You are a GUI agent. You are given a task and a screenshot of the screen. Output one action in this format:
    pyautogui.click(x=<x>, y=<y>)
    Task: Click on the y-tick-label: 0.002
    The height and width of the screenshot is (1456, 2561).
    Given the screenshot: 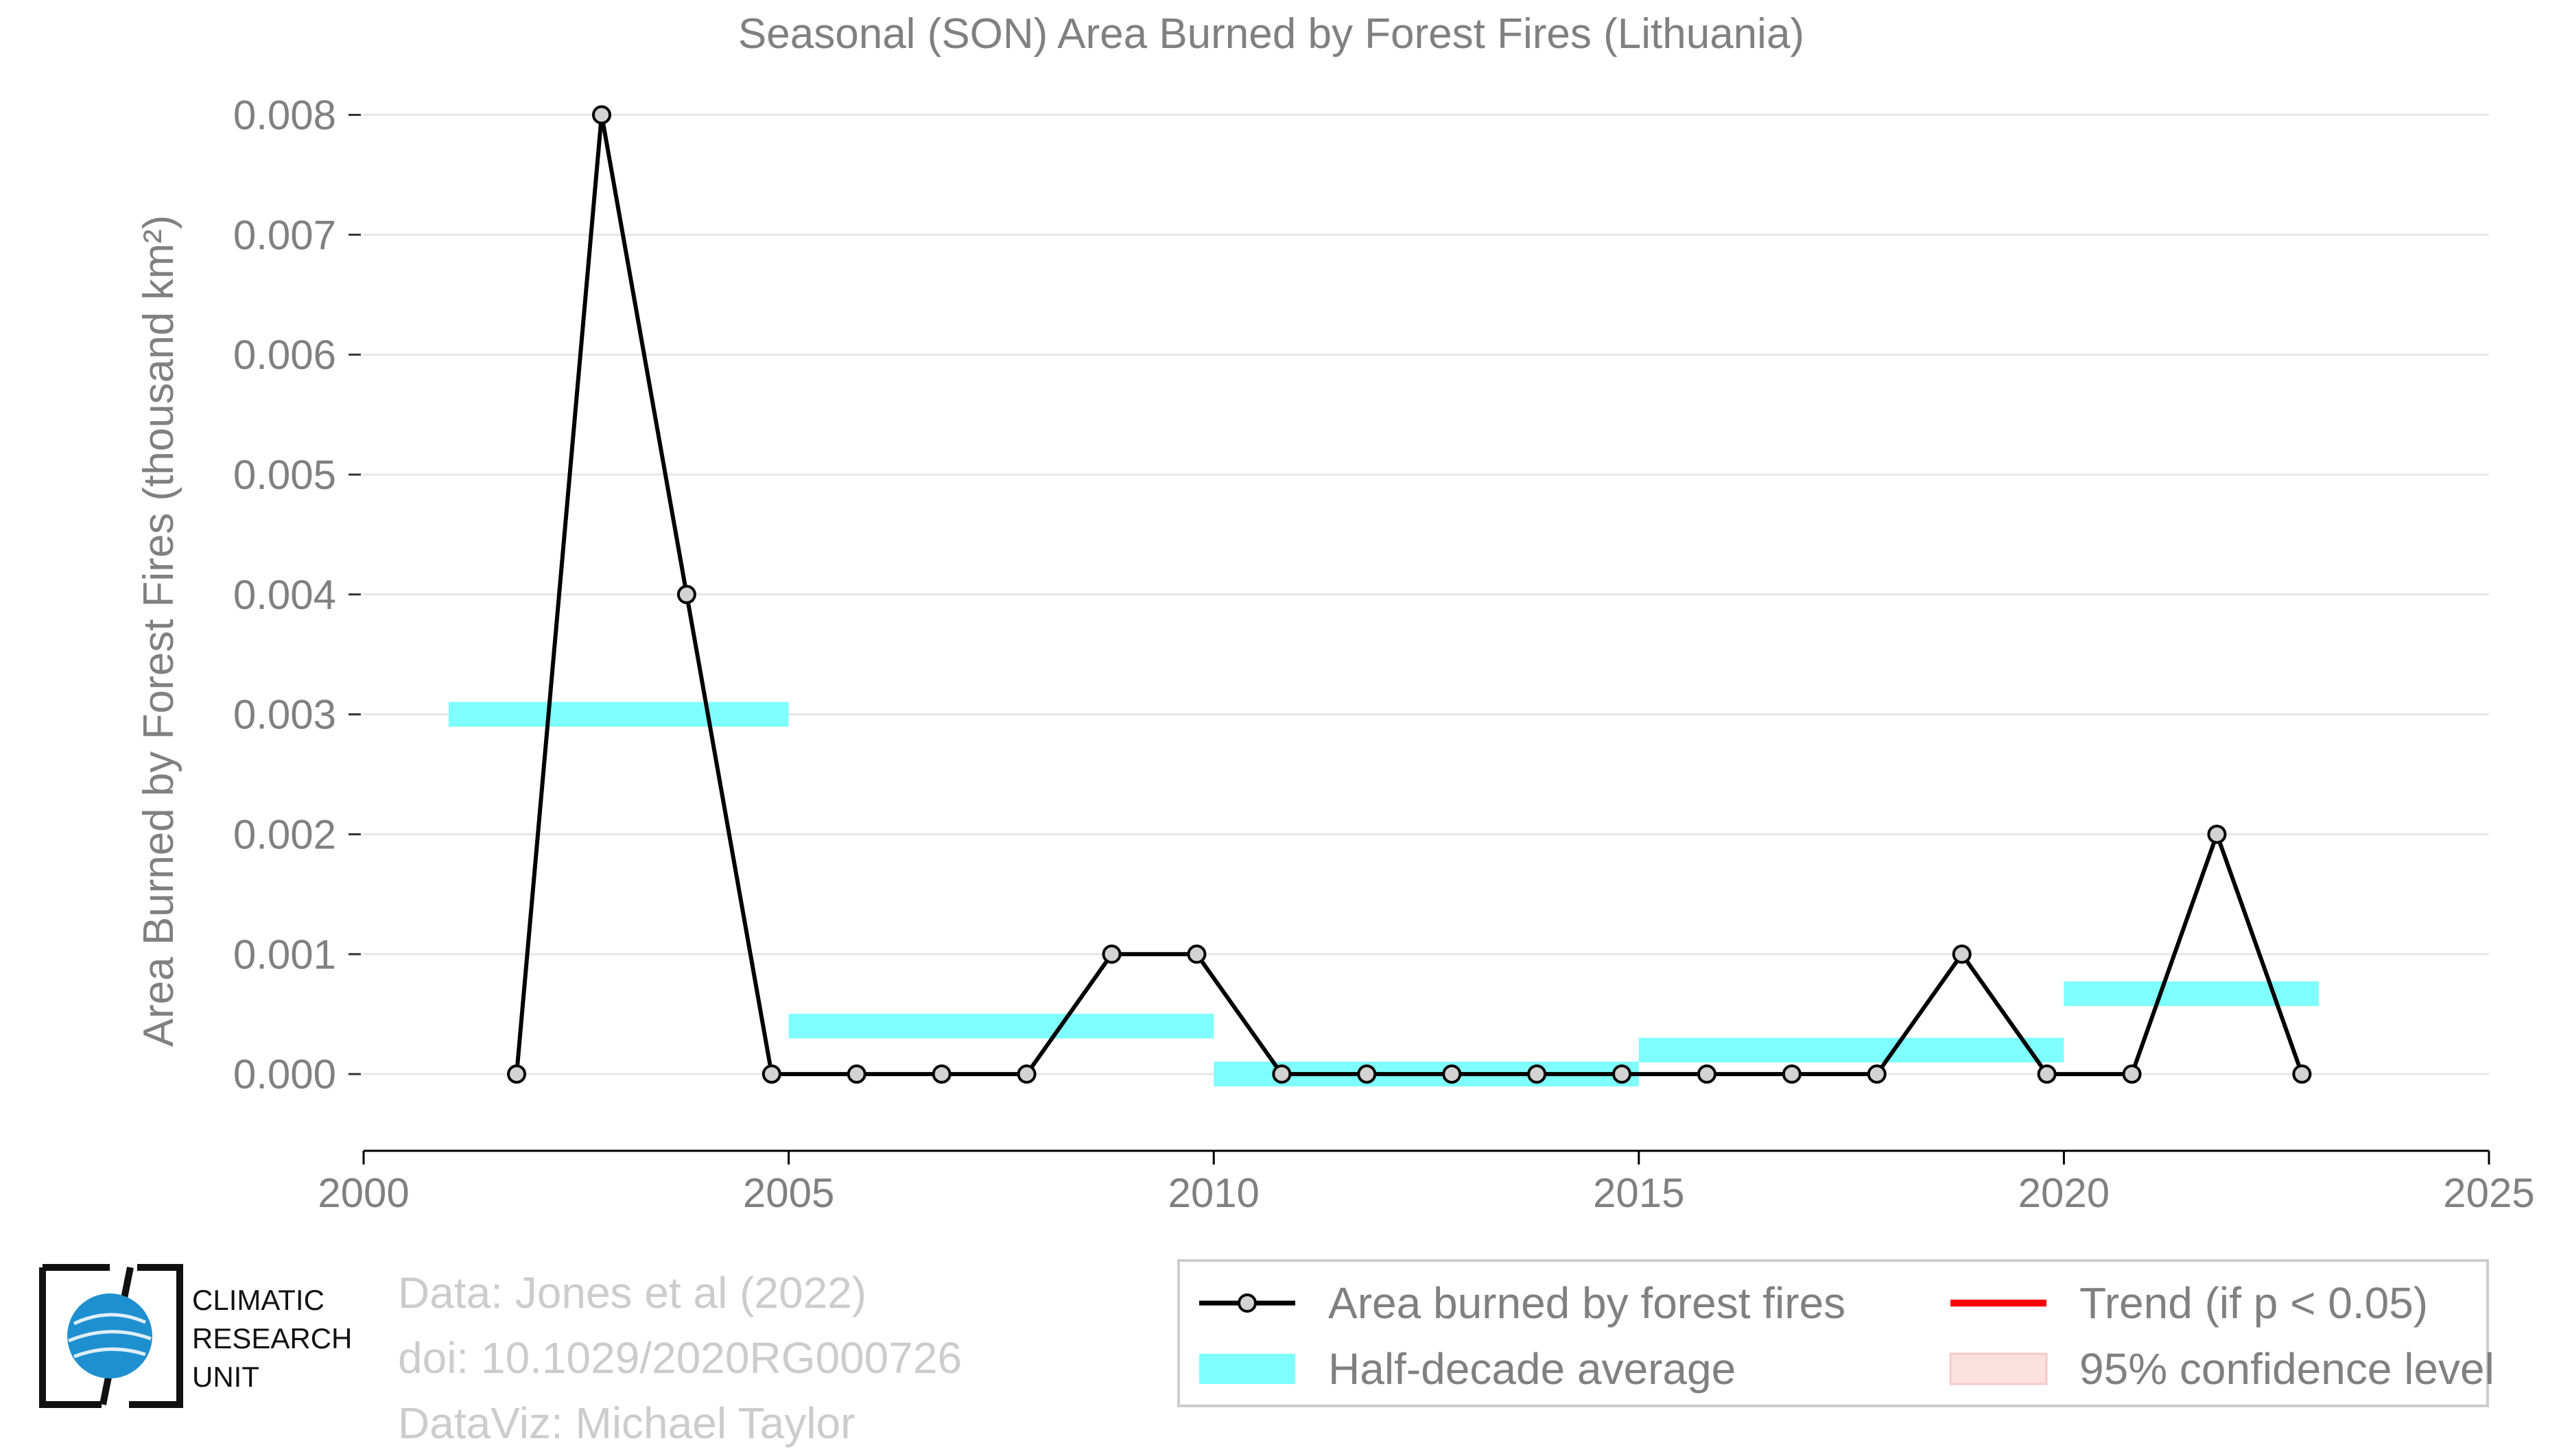 What is the action you would take?
    pyautogui.click(x=285, y=834)
    